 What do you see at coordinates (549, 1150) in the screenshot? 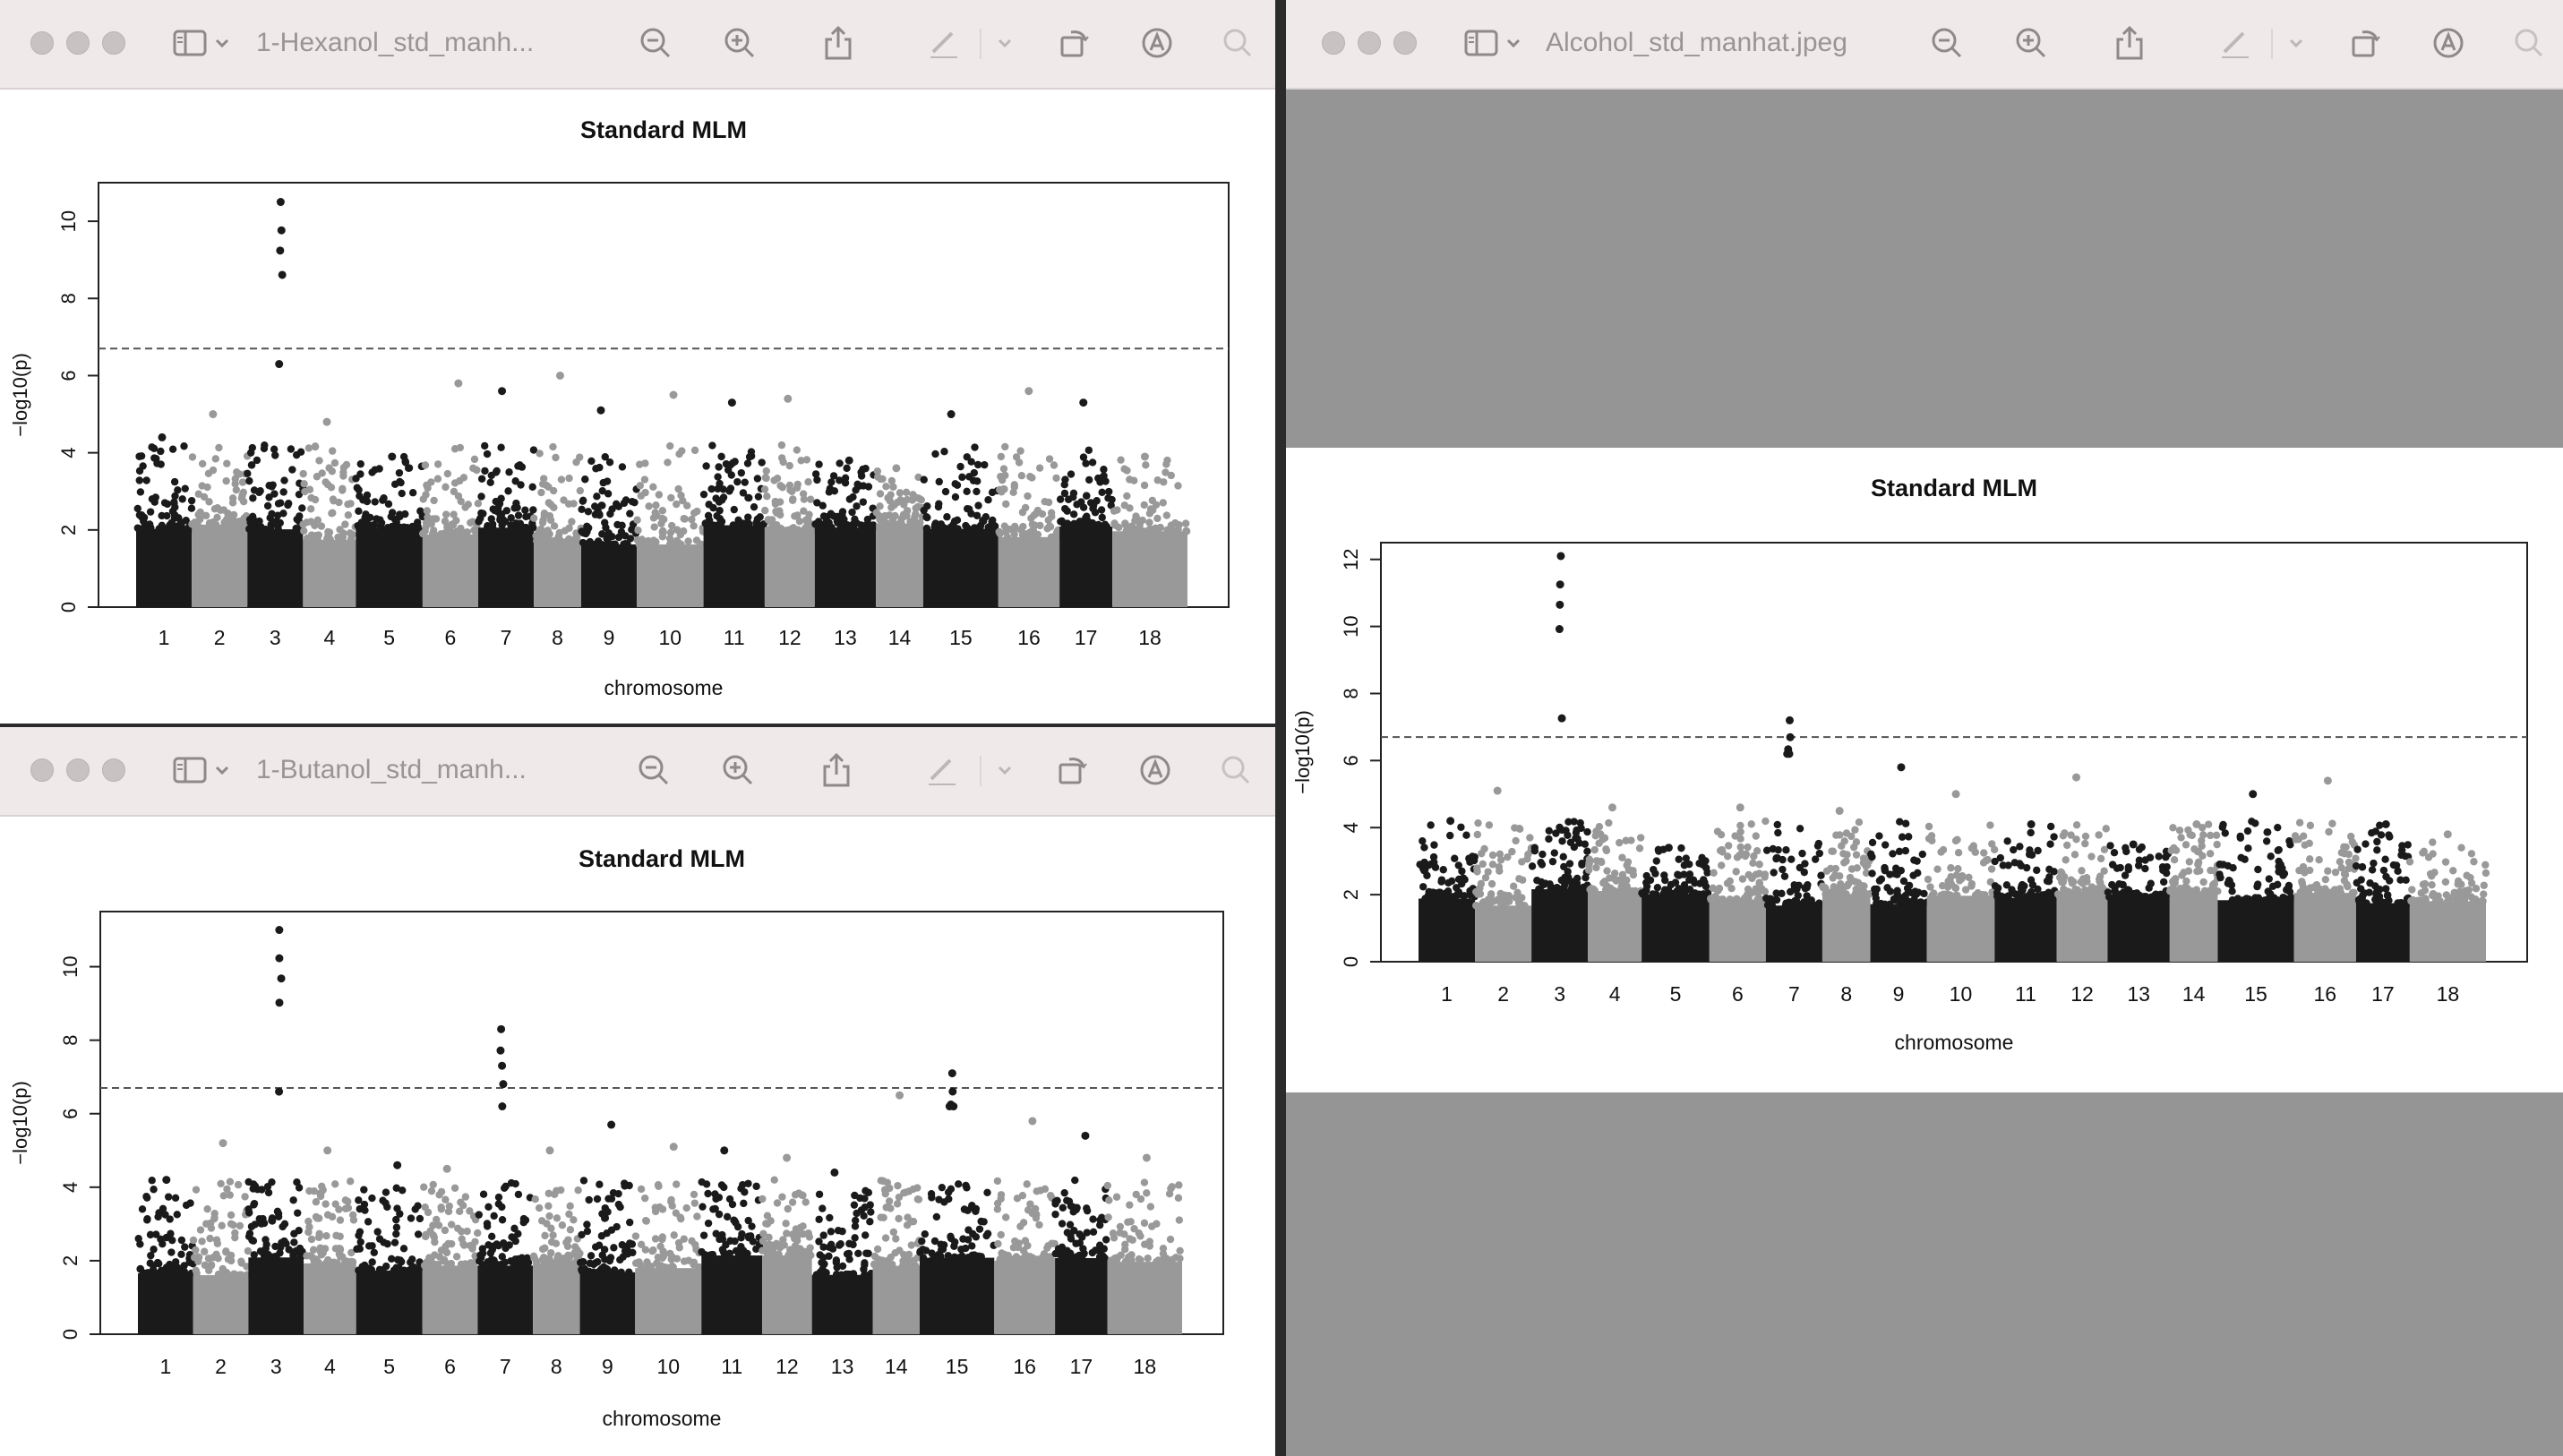
I see `peak-snp-point` at bounding box center [549, 1150].